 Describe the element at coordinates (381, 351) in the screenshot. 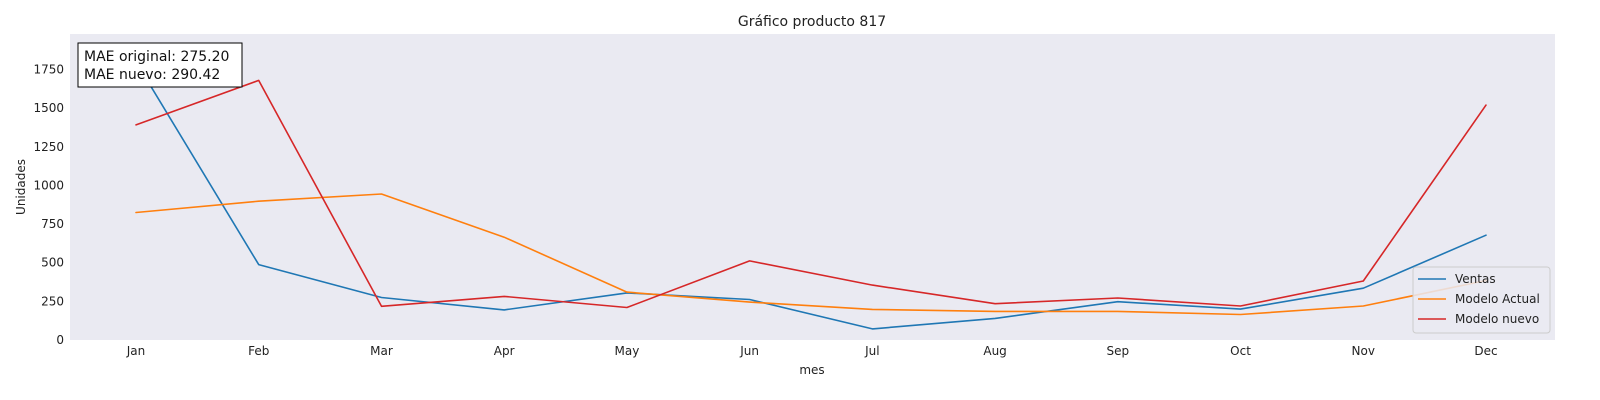

I see `x-tick-label: Mar` at that location.